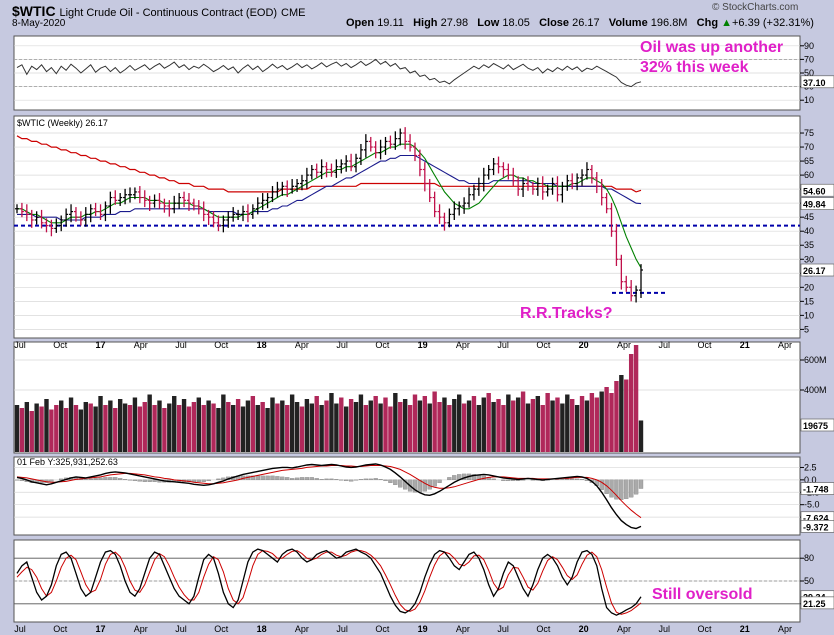  Describe the element at coordinates (726, 23) in the screenshot. I see `up-triangle-icon: ▲` at that location.